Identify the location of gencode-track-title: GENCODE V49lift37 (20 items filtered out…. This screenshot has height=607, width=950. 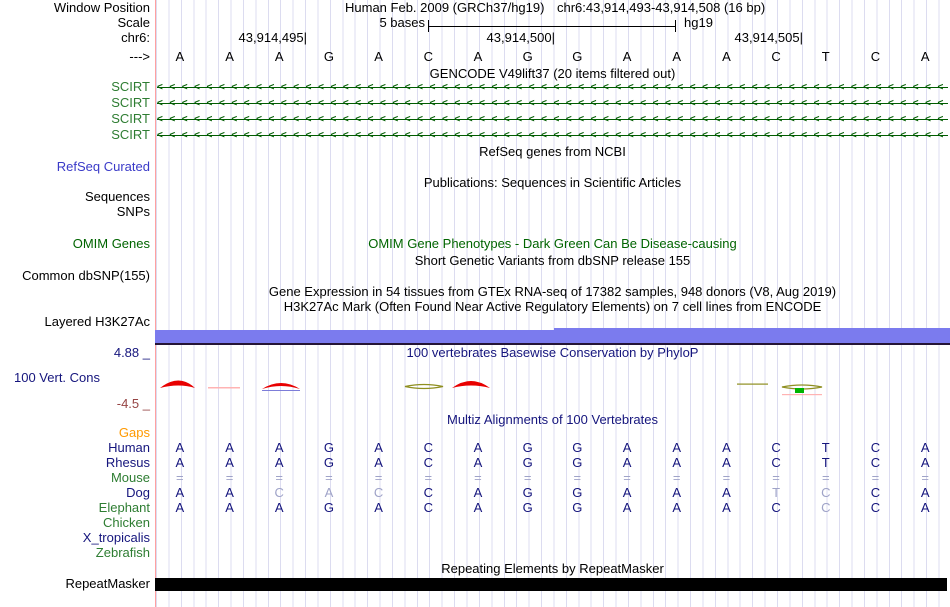
(552, 73).